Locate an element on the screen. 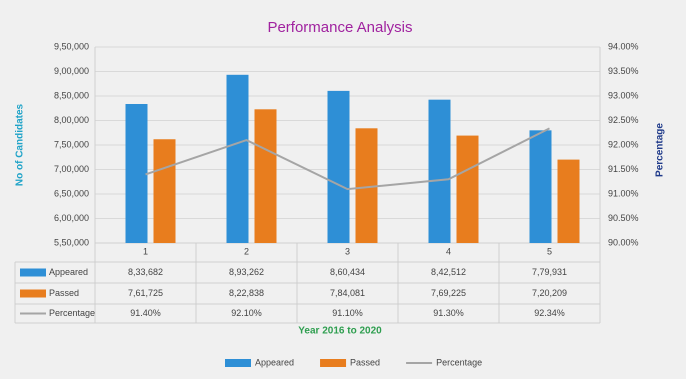 This screenshot has height=379, width=686. x-tick-label: 2 is located at coordinates (246, 251).